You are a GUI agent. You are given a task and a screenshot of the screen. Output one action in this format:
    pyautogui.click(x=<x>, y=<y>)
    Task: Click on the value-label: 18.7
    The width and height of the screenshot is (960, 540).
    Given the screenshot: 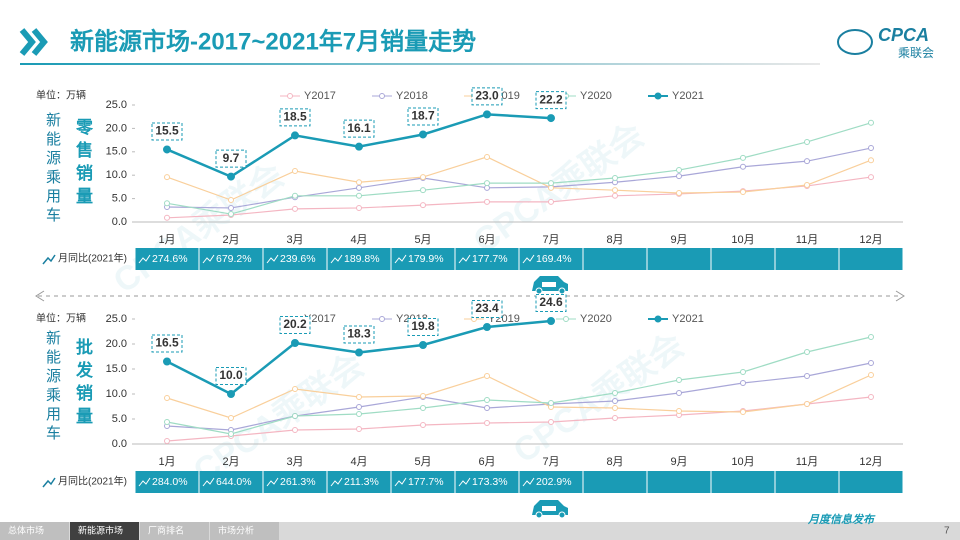 What is the action you would take?
    pyautogui.click(x=423, y=116)
    